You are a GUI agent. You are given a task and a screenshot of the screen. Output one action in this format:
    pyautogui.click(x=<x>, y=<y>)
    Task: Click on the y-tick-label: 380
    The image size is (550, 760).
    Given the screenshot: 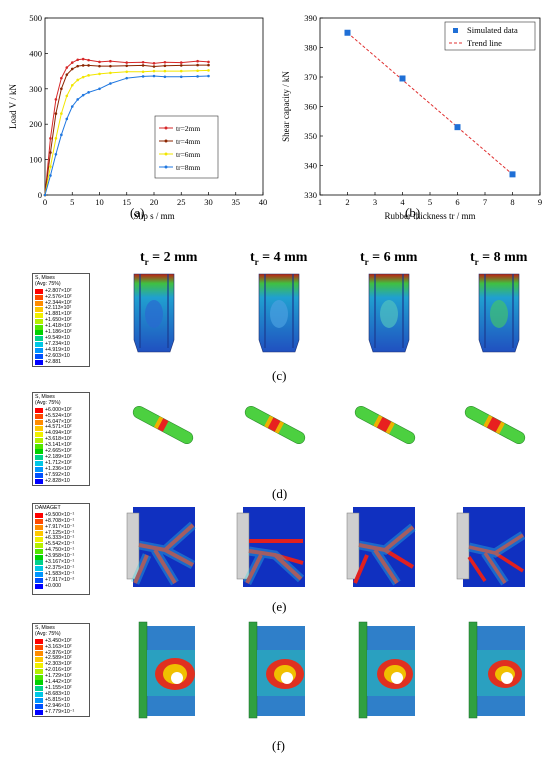 What is the action you would take?
    pyautogui.click(x=310, y=48)
    